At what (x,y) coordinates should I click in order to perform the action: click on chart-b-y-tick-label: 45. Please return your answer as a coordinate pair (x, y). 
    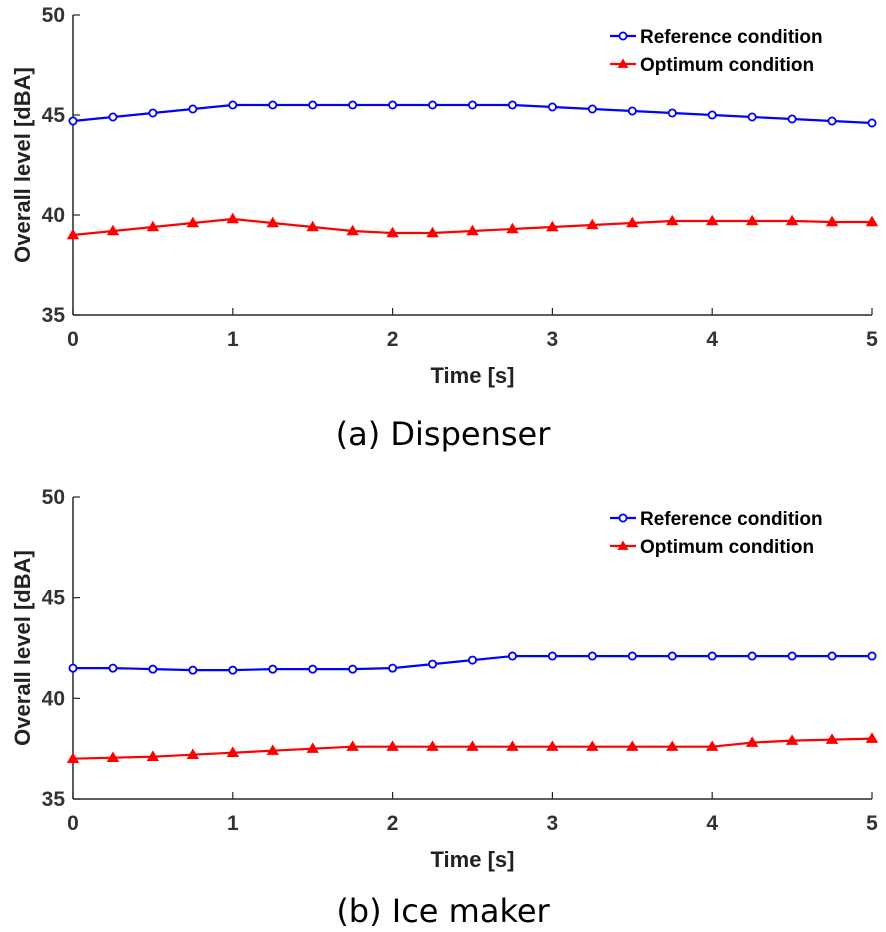
    Looking at the image, I should click on (54, 598).